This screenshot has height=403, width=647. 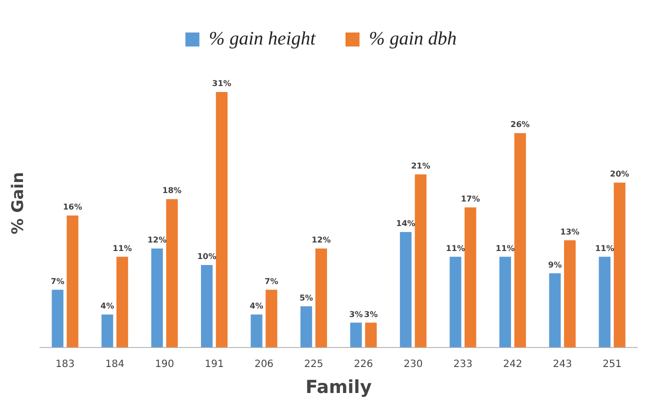 I want to click on data-label: 21%, so click(x=420, y=165).